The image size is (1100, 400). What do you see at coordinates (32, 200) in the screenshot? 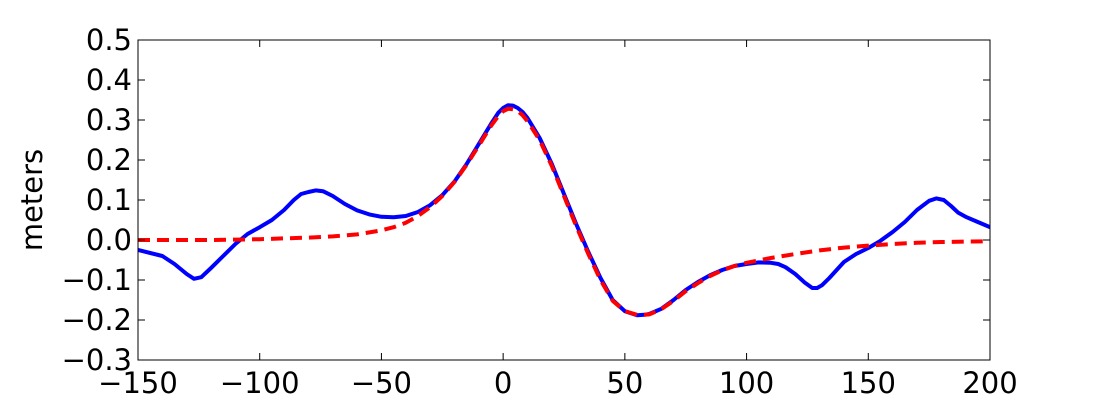
I see `y-axis-label: meters` at bounding box center [32, 200].